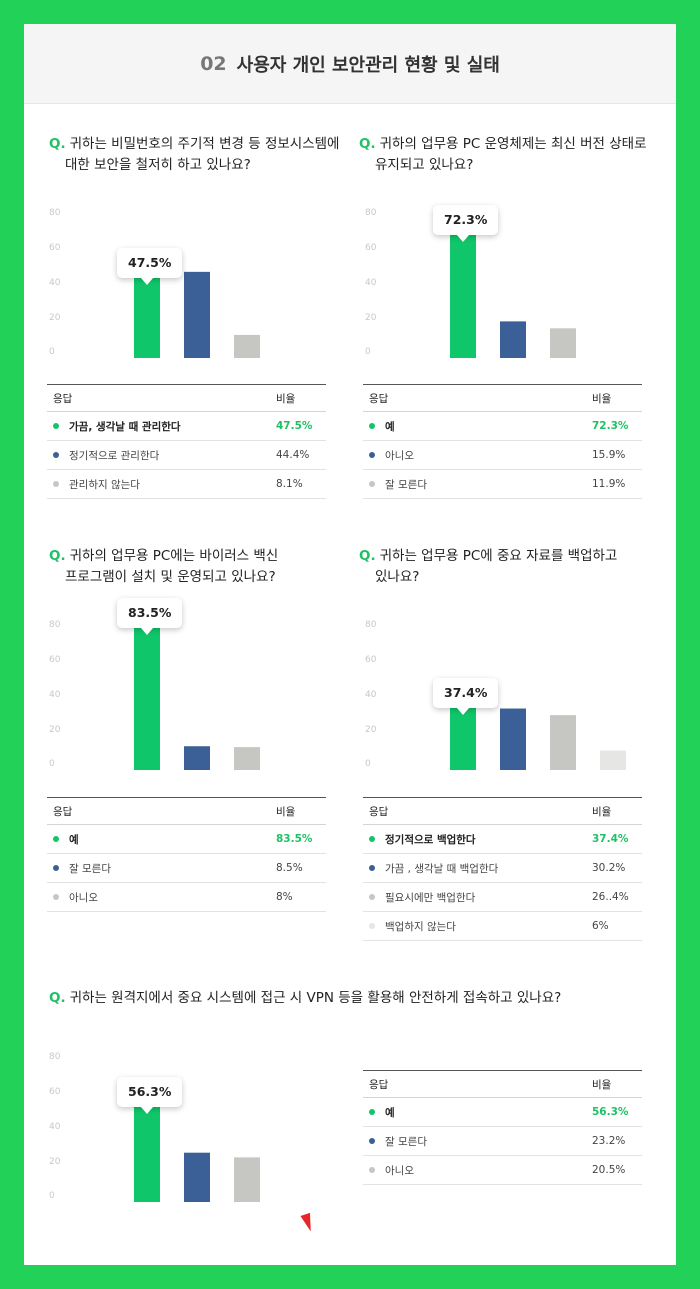 This screenshot has width=700, height=1289. I want to click on response-percent: 8%, so click(298, 897).